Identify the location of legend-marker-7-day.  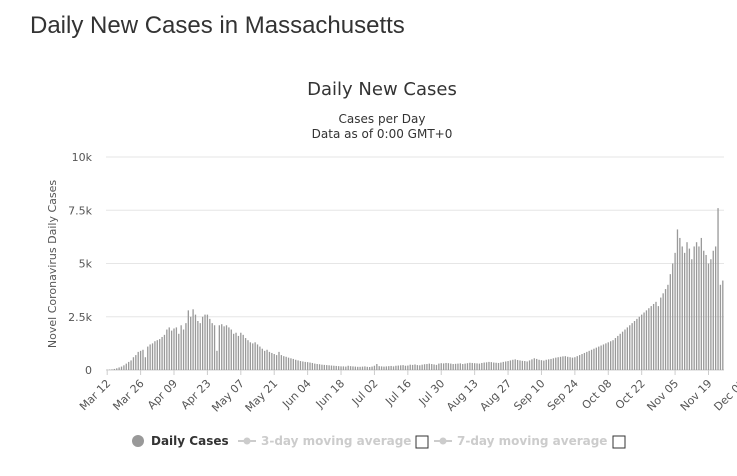
(443, 441).